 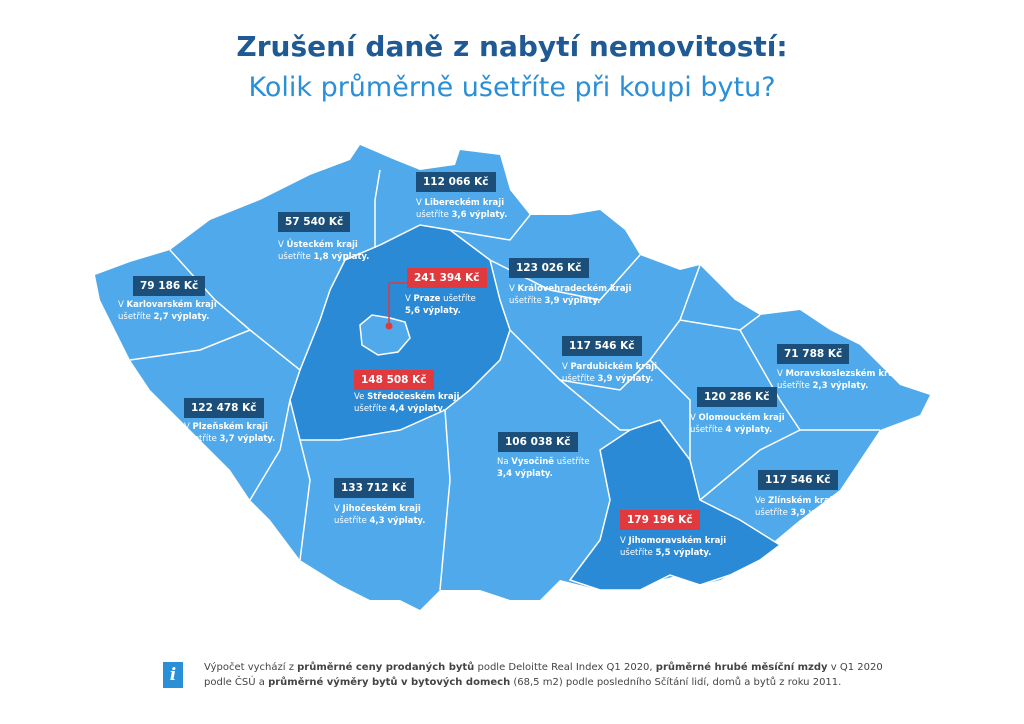 I want to click on text-segment: Na, so click(x=504, y=462).